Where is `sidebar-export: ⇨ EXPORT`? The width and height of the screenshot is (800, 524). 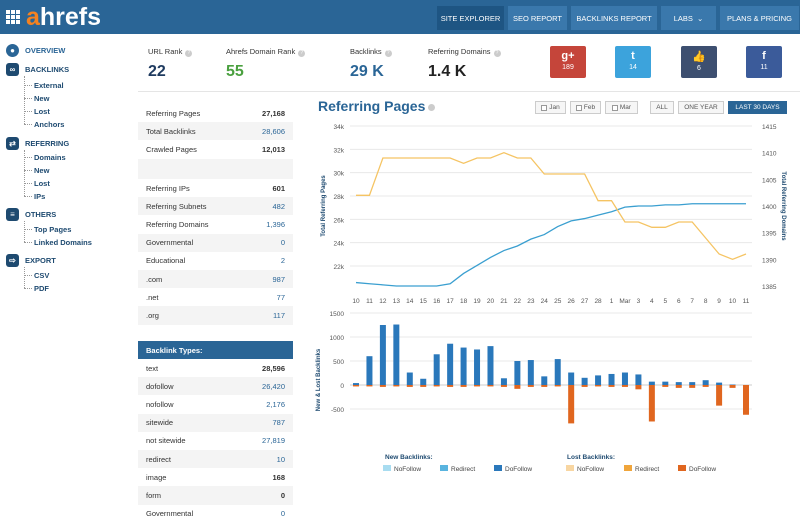
sidebar-export: ⇨ EXPORT is located at coordinates (31, 260).